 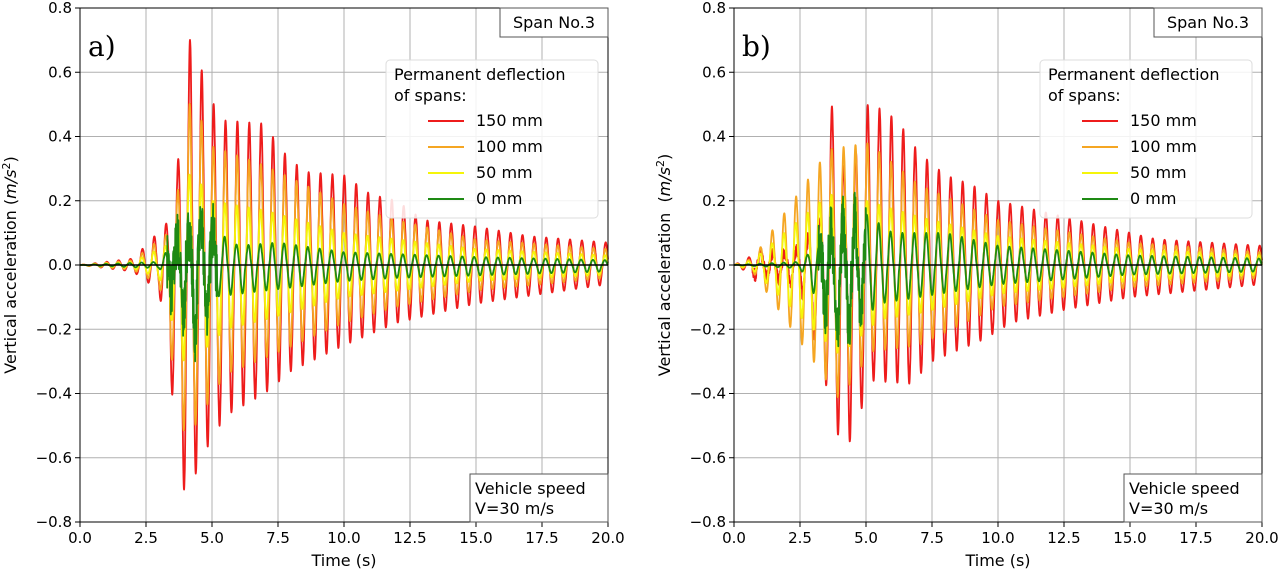 I want to click on panel-label: b), so click(x=756, y=46).